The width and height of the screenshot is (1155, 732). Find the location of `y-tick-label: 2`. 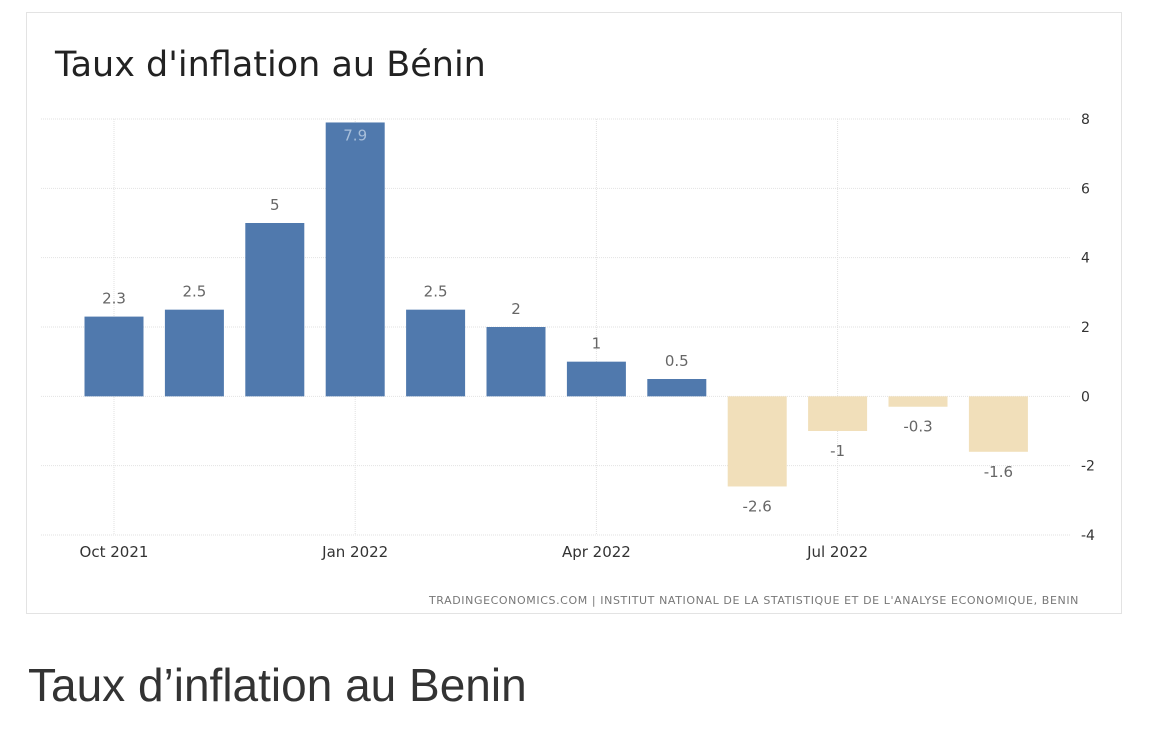

y-tick-label: 2 is located at coordinates (1085, 328).